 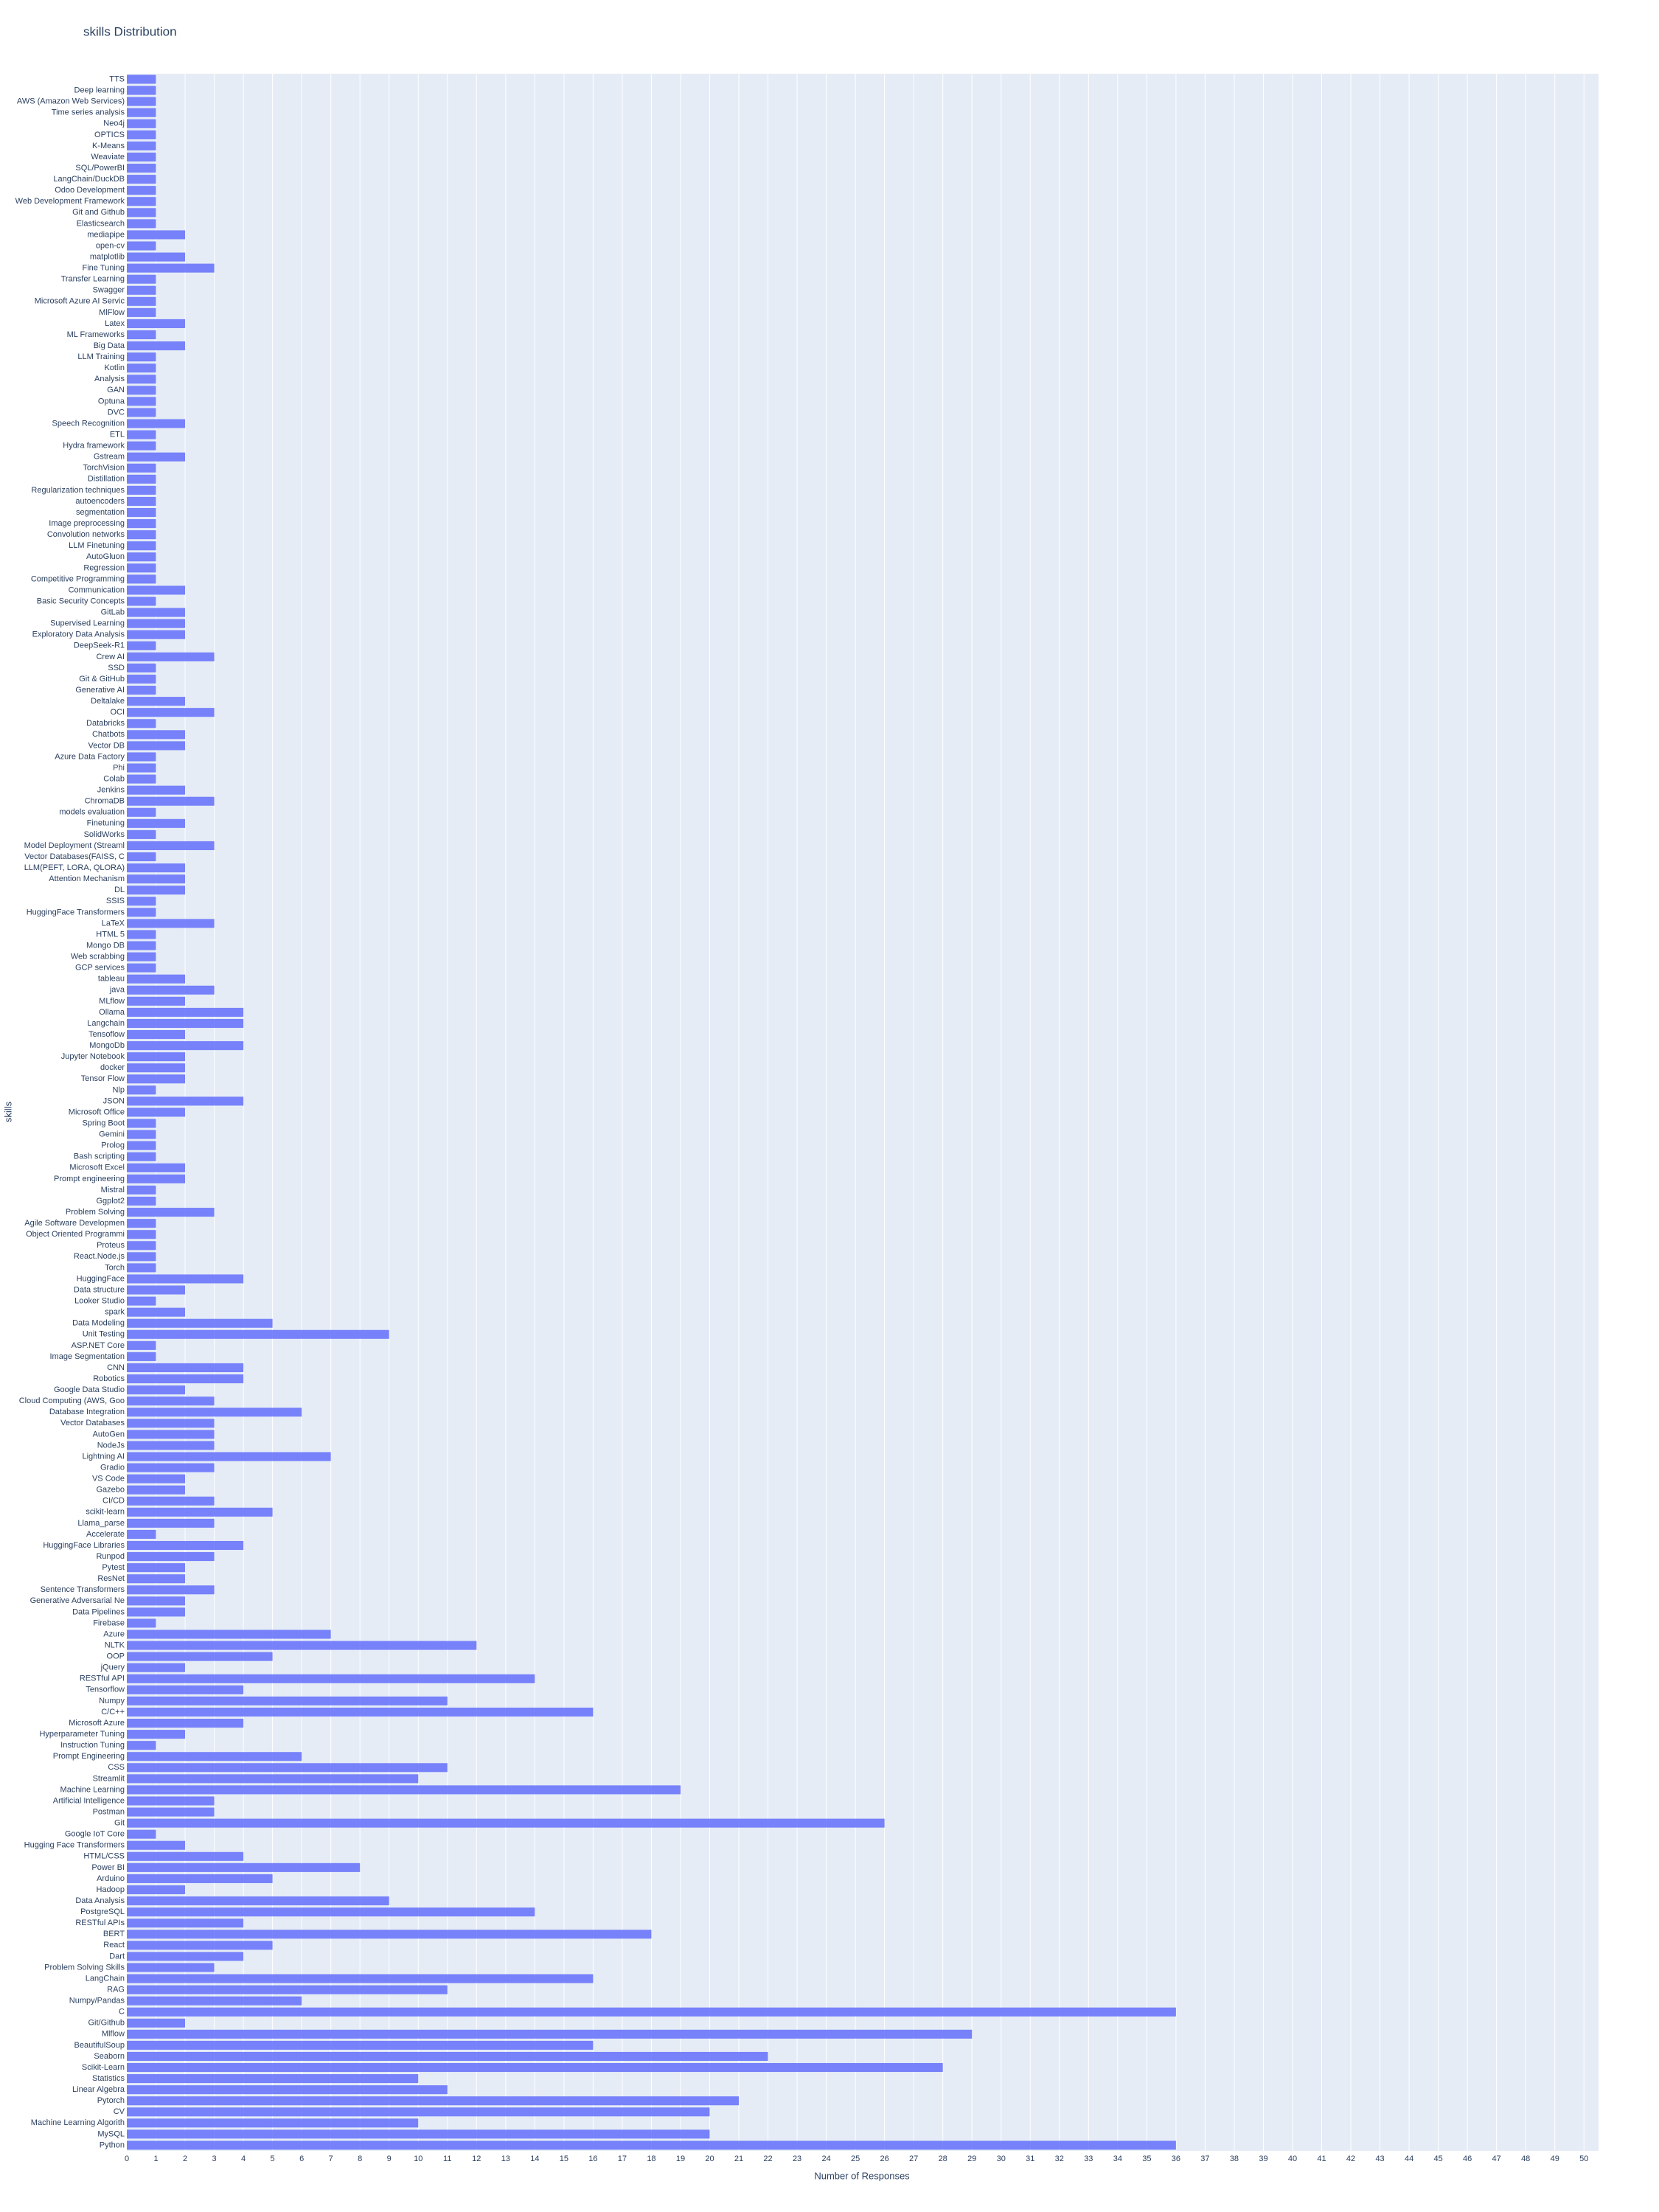 I want to click on y-tick-label: Git & GitHub, so click(x=102, y=679).